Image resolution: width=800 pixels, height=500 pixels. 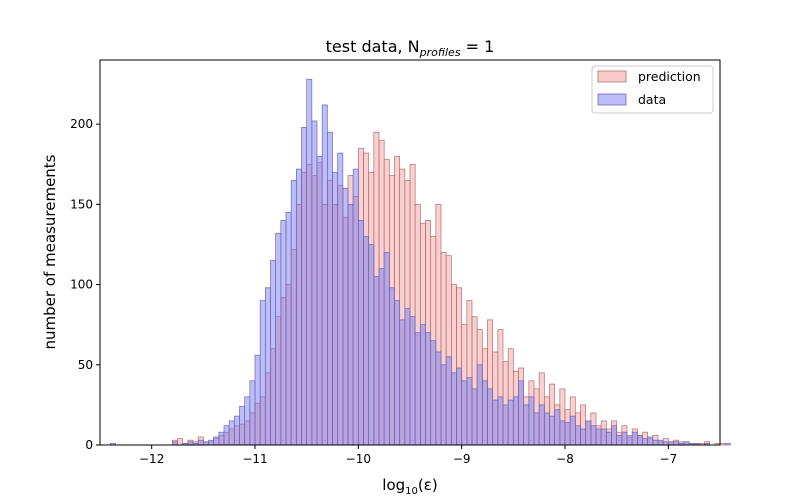 I want to click on y-tick-label: 0, so click(x=89, y=445).